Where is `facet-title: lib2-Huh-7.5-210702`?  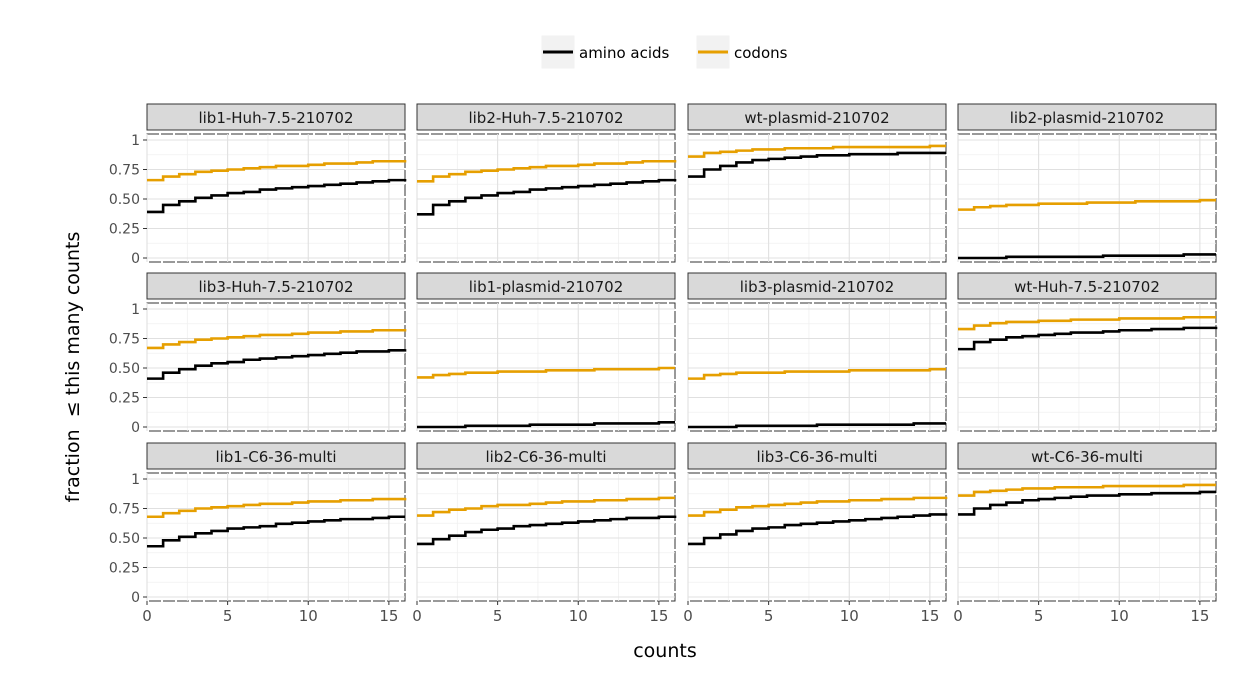
facet-title: lib2-Huh-7.5-210702 is located at coordinates (545, 118).